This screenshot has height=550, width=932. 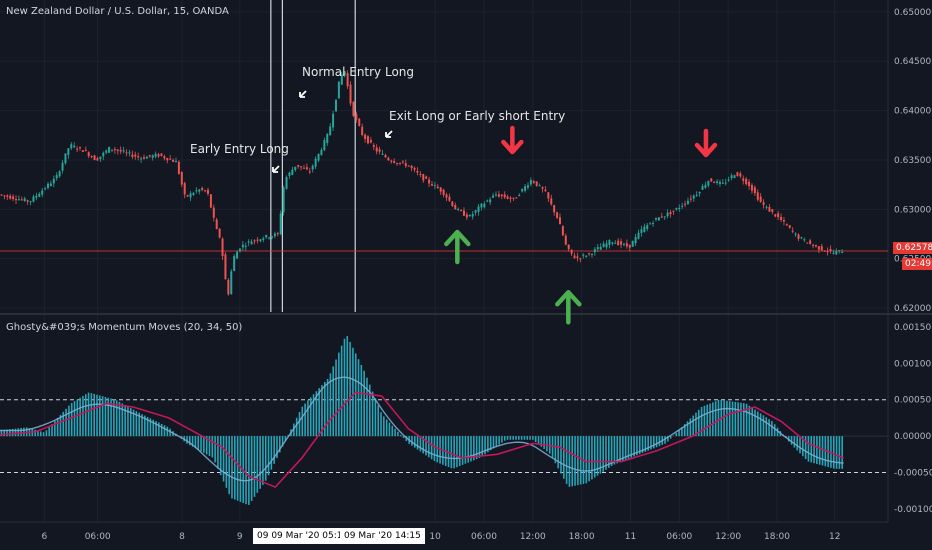 What do you see at coordinates (912, 364) in the screenshot?
I see `indicator-tick-label: 0.00100` at bounding box center [912, 364].